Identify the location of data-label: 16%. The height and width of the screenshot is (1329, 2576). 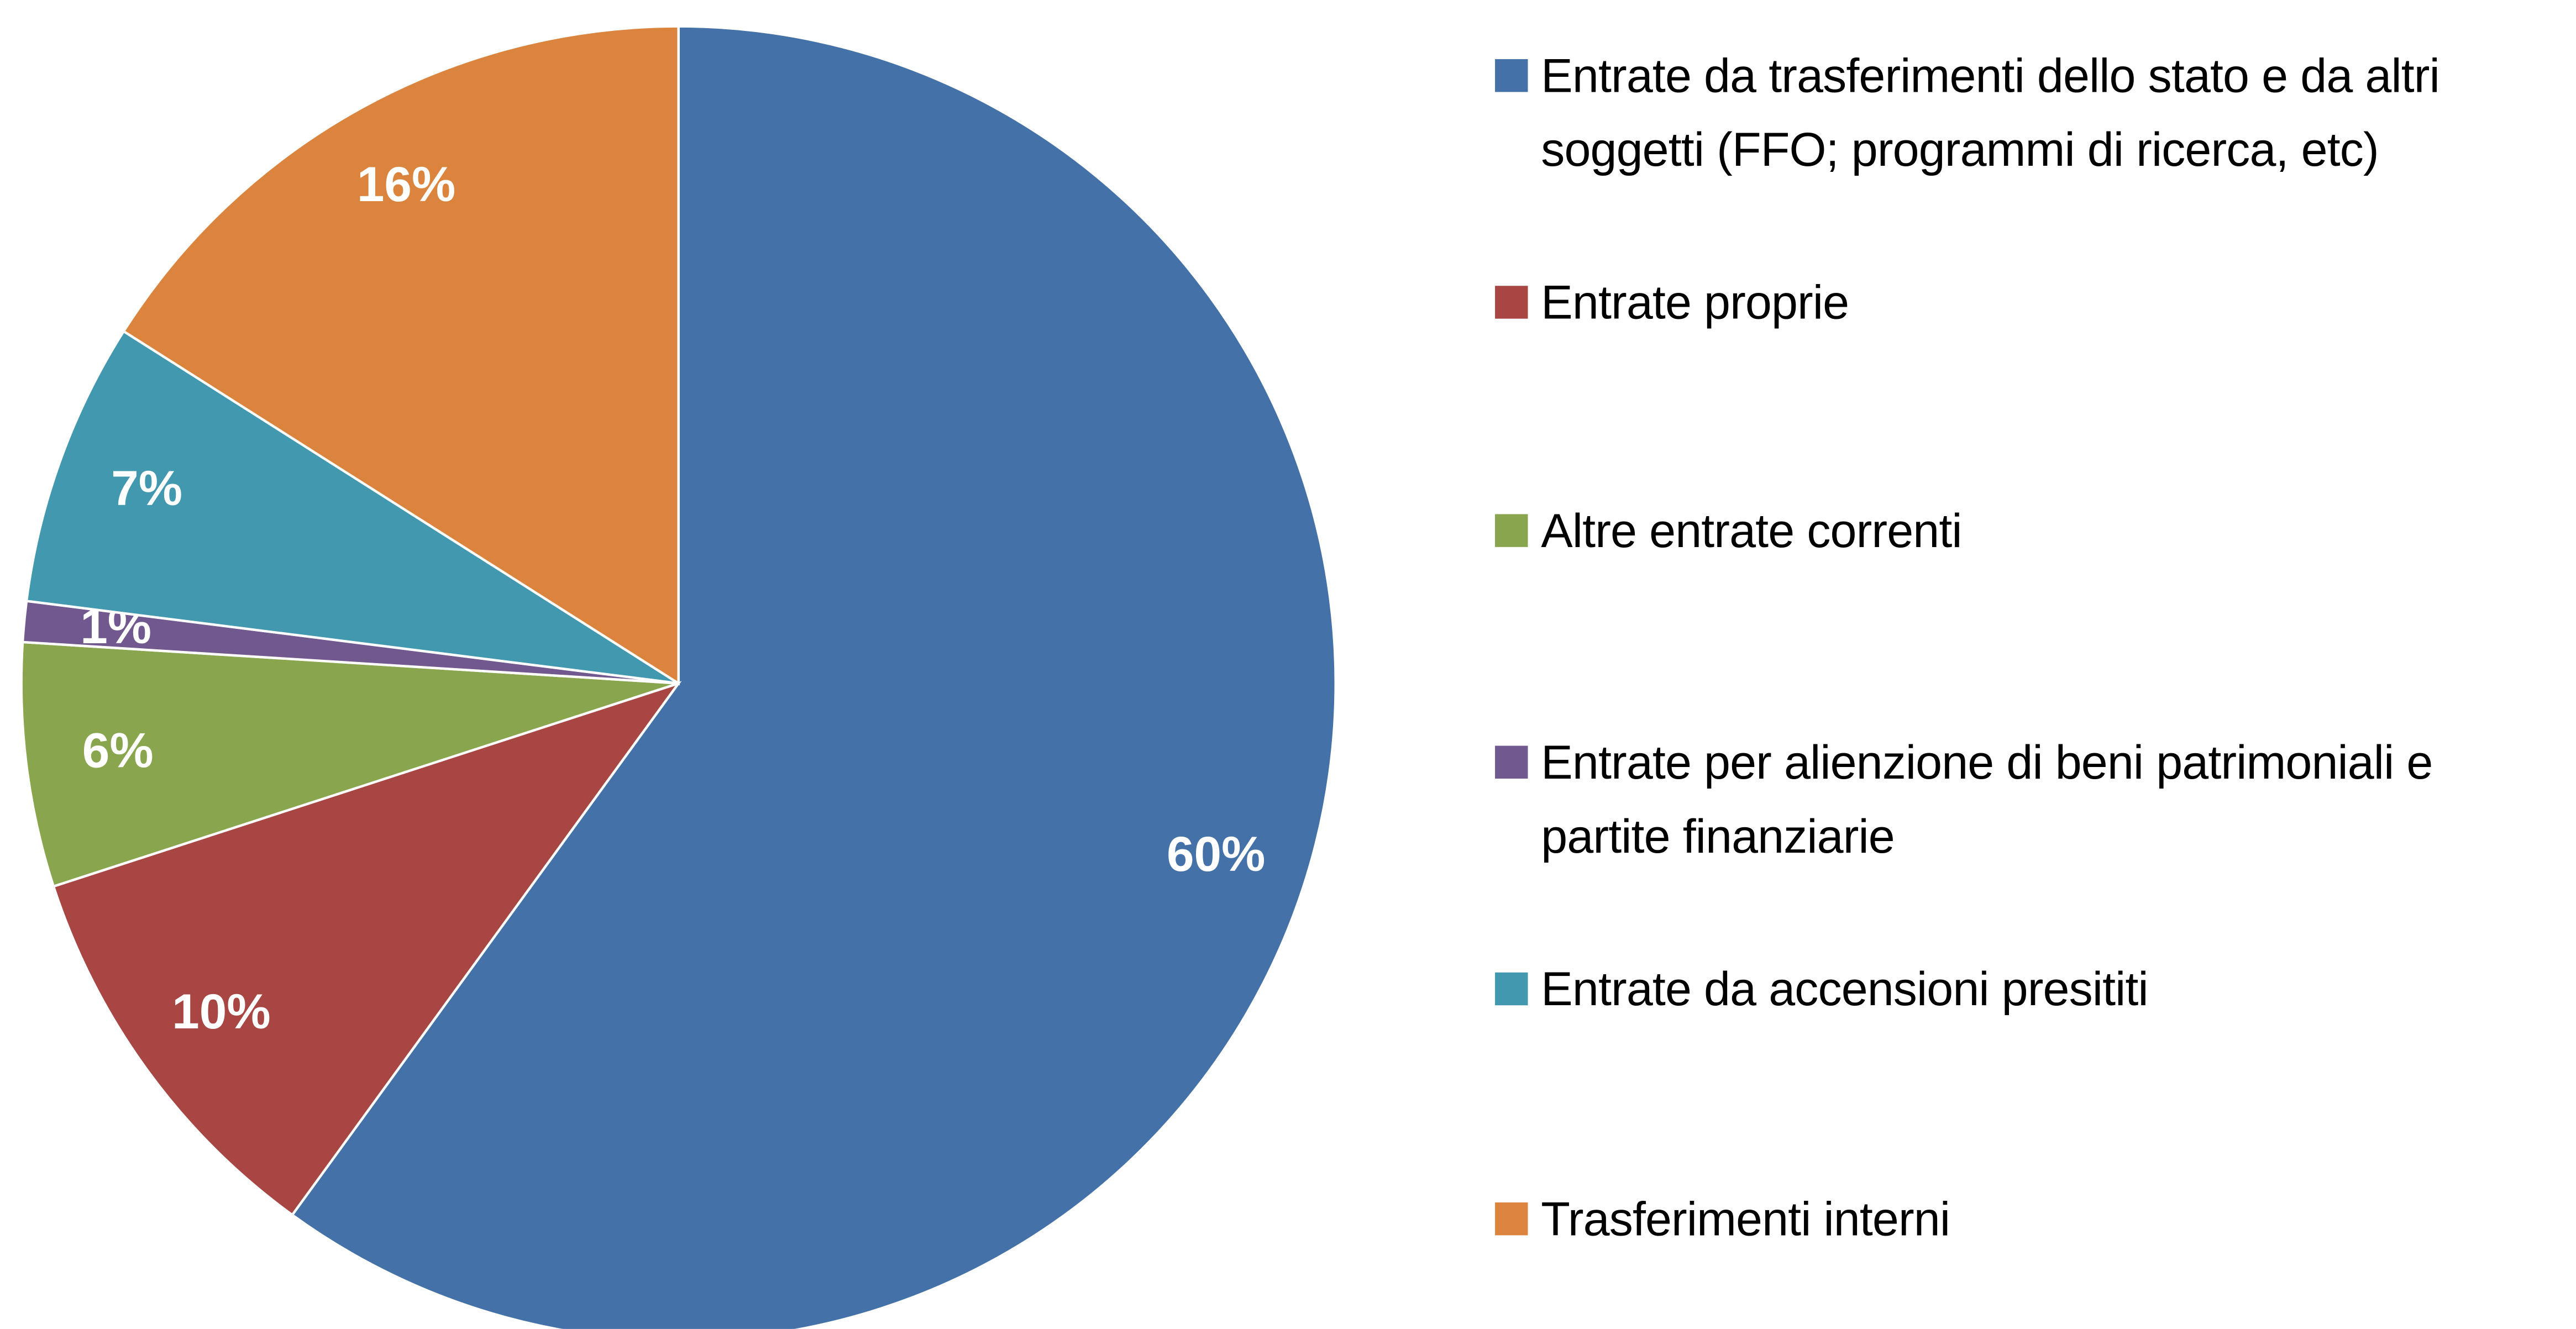
(406, 184).